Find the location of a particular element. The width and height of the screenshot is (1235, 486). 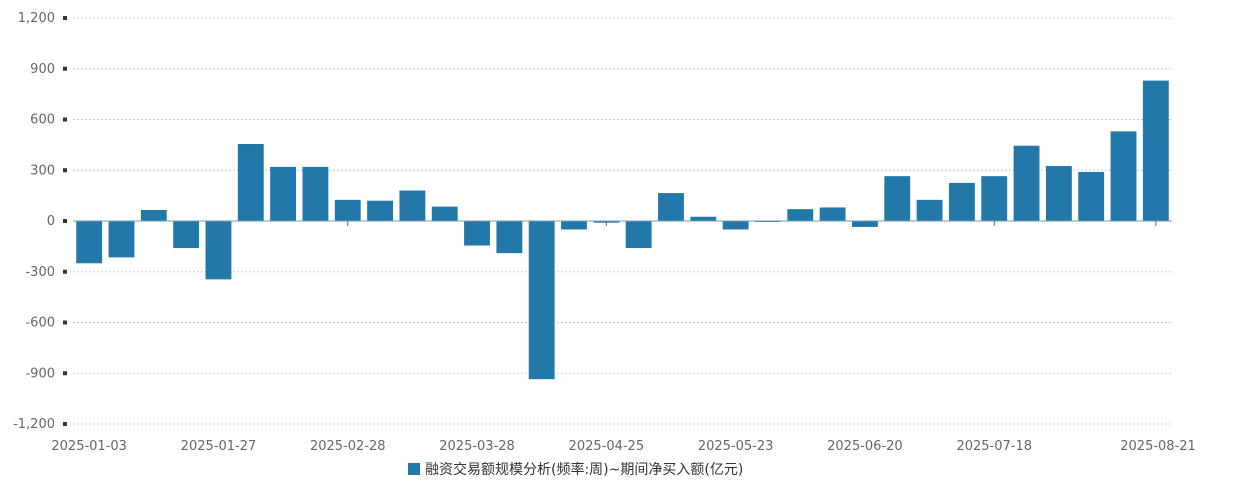

legend-swatch is located at coordinates (414, 469).